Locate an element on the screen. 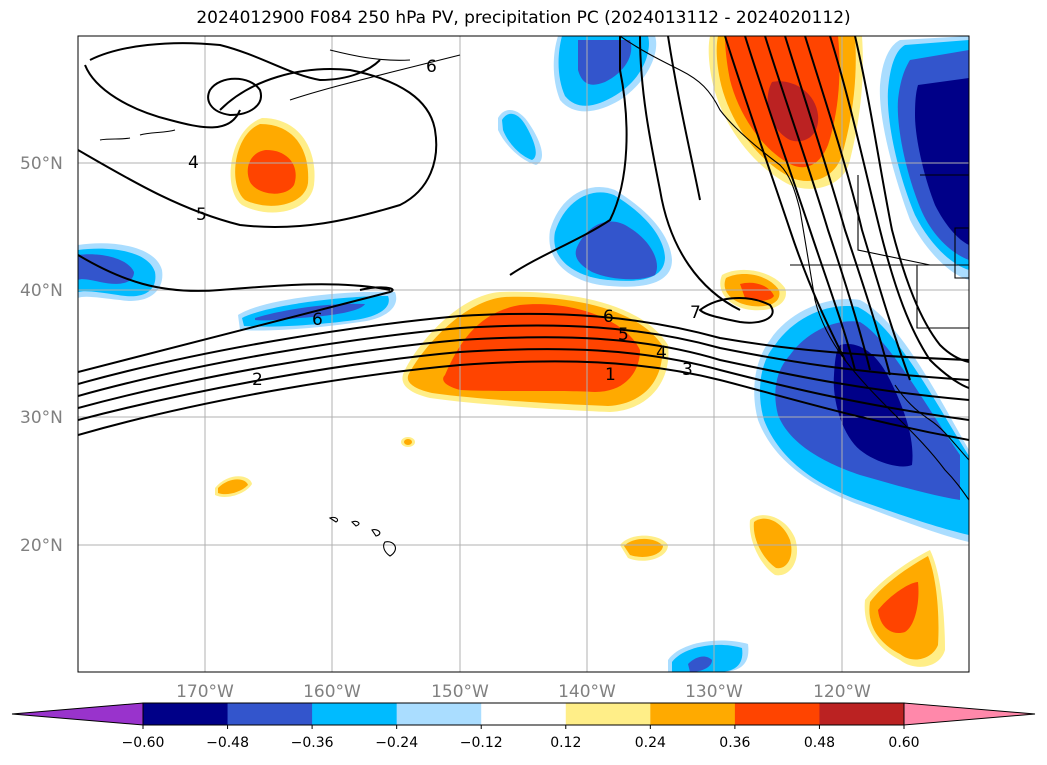 This screenshot has width=1047, height=765. contour-label-4b: 4 is located at coordinates (193, 163).